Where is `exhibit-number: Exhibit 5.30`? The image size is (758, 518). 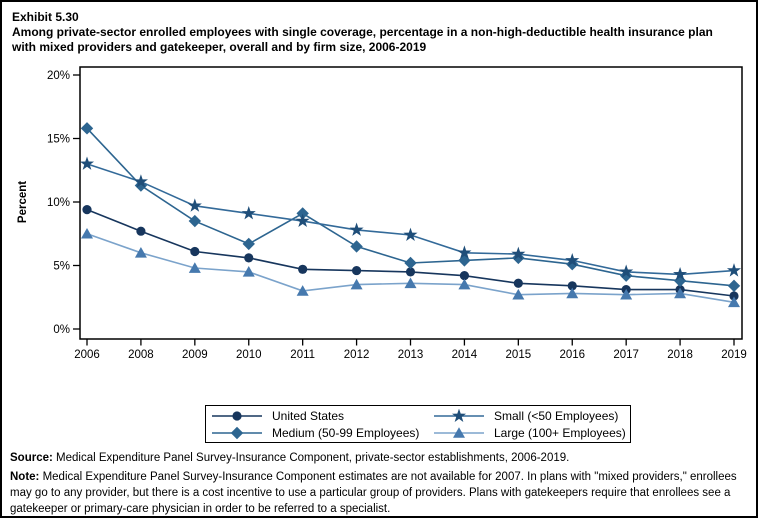
exhibit-number: Exhibit 5.30 is located at coordinates (45, 17).